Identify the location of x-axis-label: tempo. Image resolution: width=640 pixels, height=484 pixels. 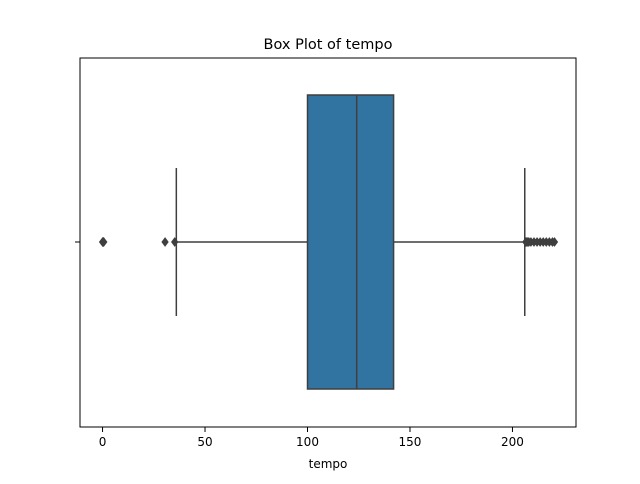
(328, 464).